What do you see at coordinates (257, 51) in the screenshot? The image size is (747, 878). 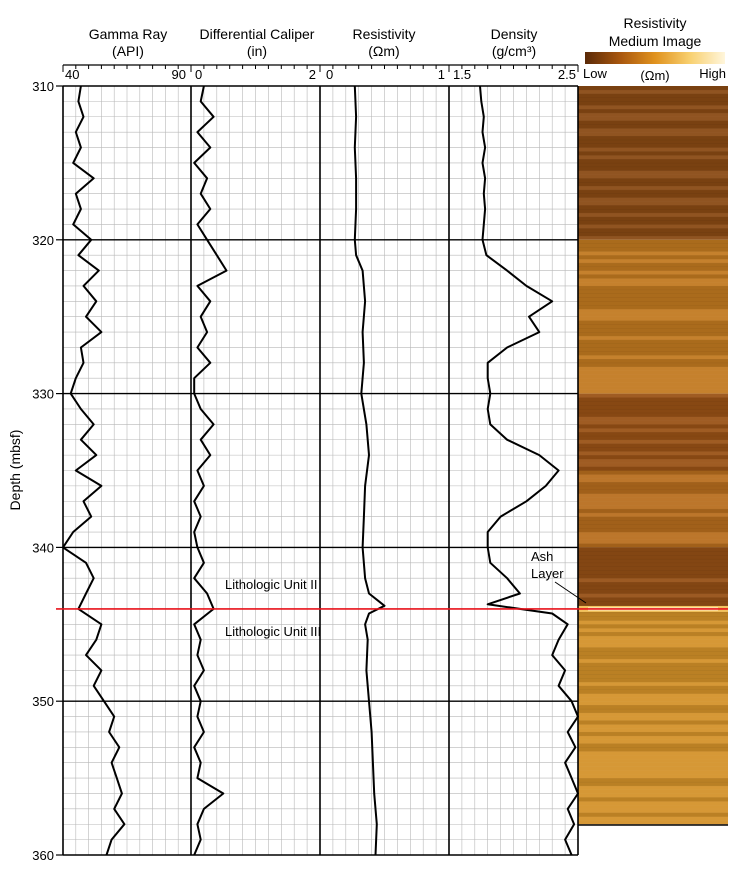 I see `track-unit-caliper: (in)` at bounding box center [257, 51].